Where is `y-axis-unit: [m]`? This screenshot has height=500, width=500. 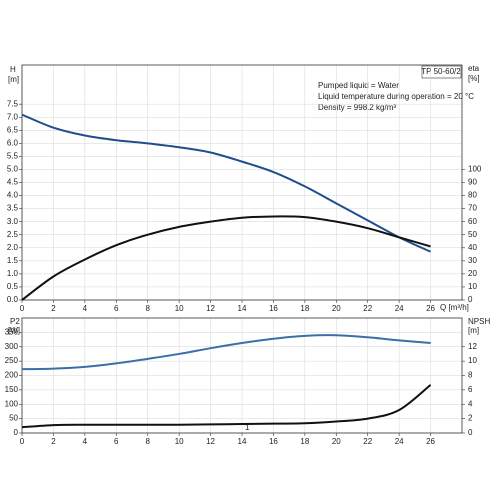 y-axis-unit: [m] is located at coordinates (13, 79).